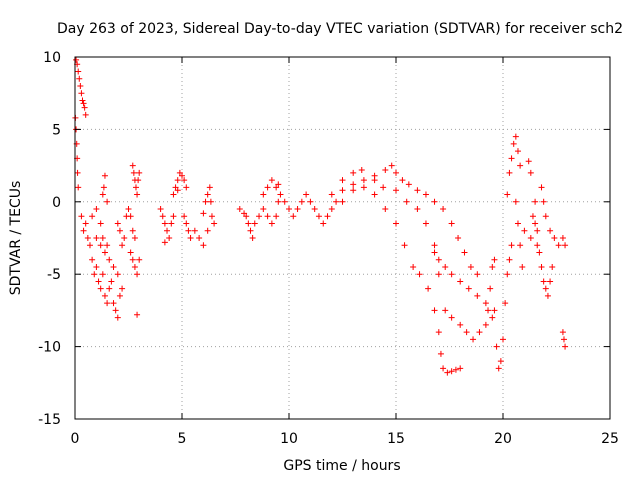 The height and width of the screenshot is (480, 640). I want to click on y-tick-label: -5, so click(54, 275).